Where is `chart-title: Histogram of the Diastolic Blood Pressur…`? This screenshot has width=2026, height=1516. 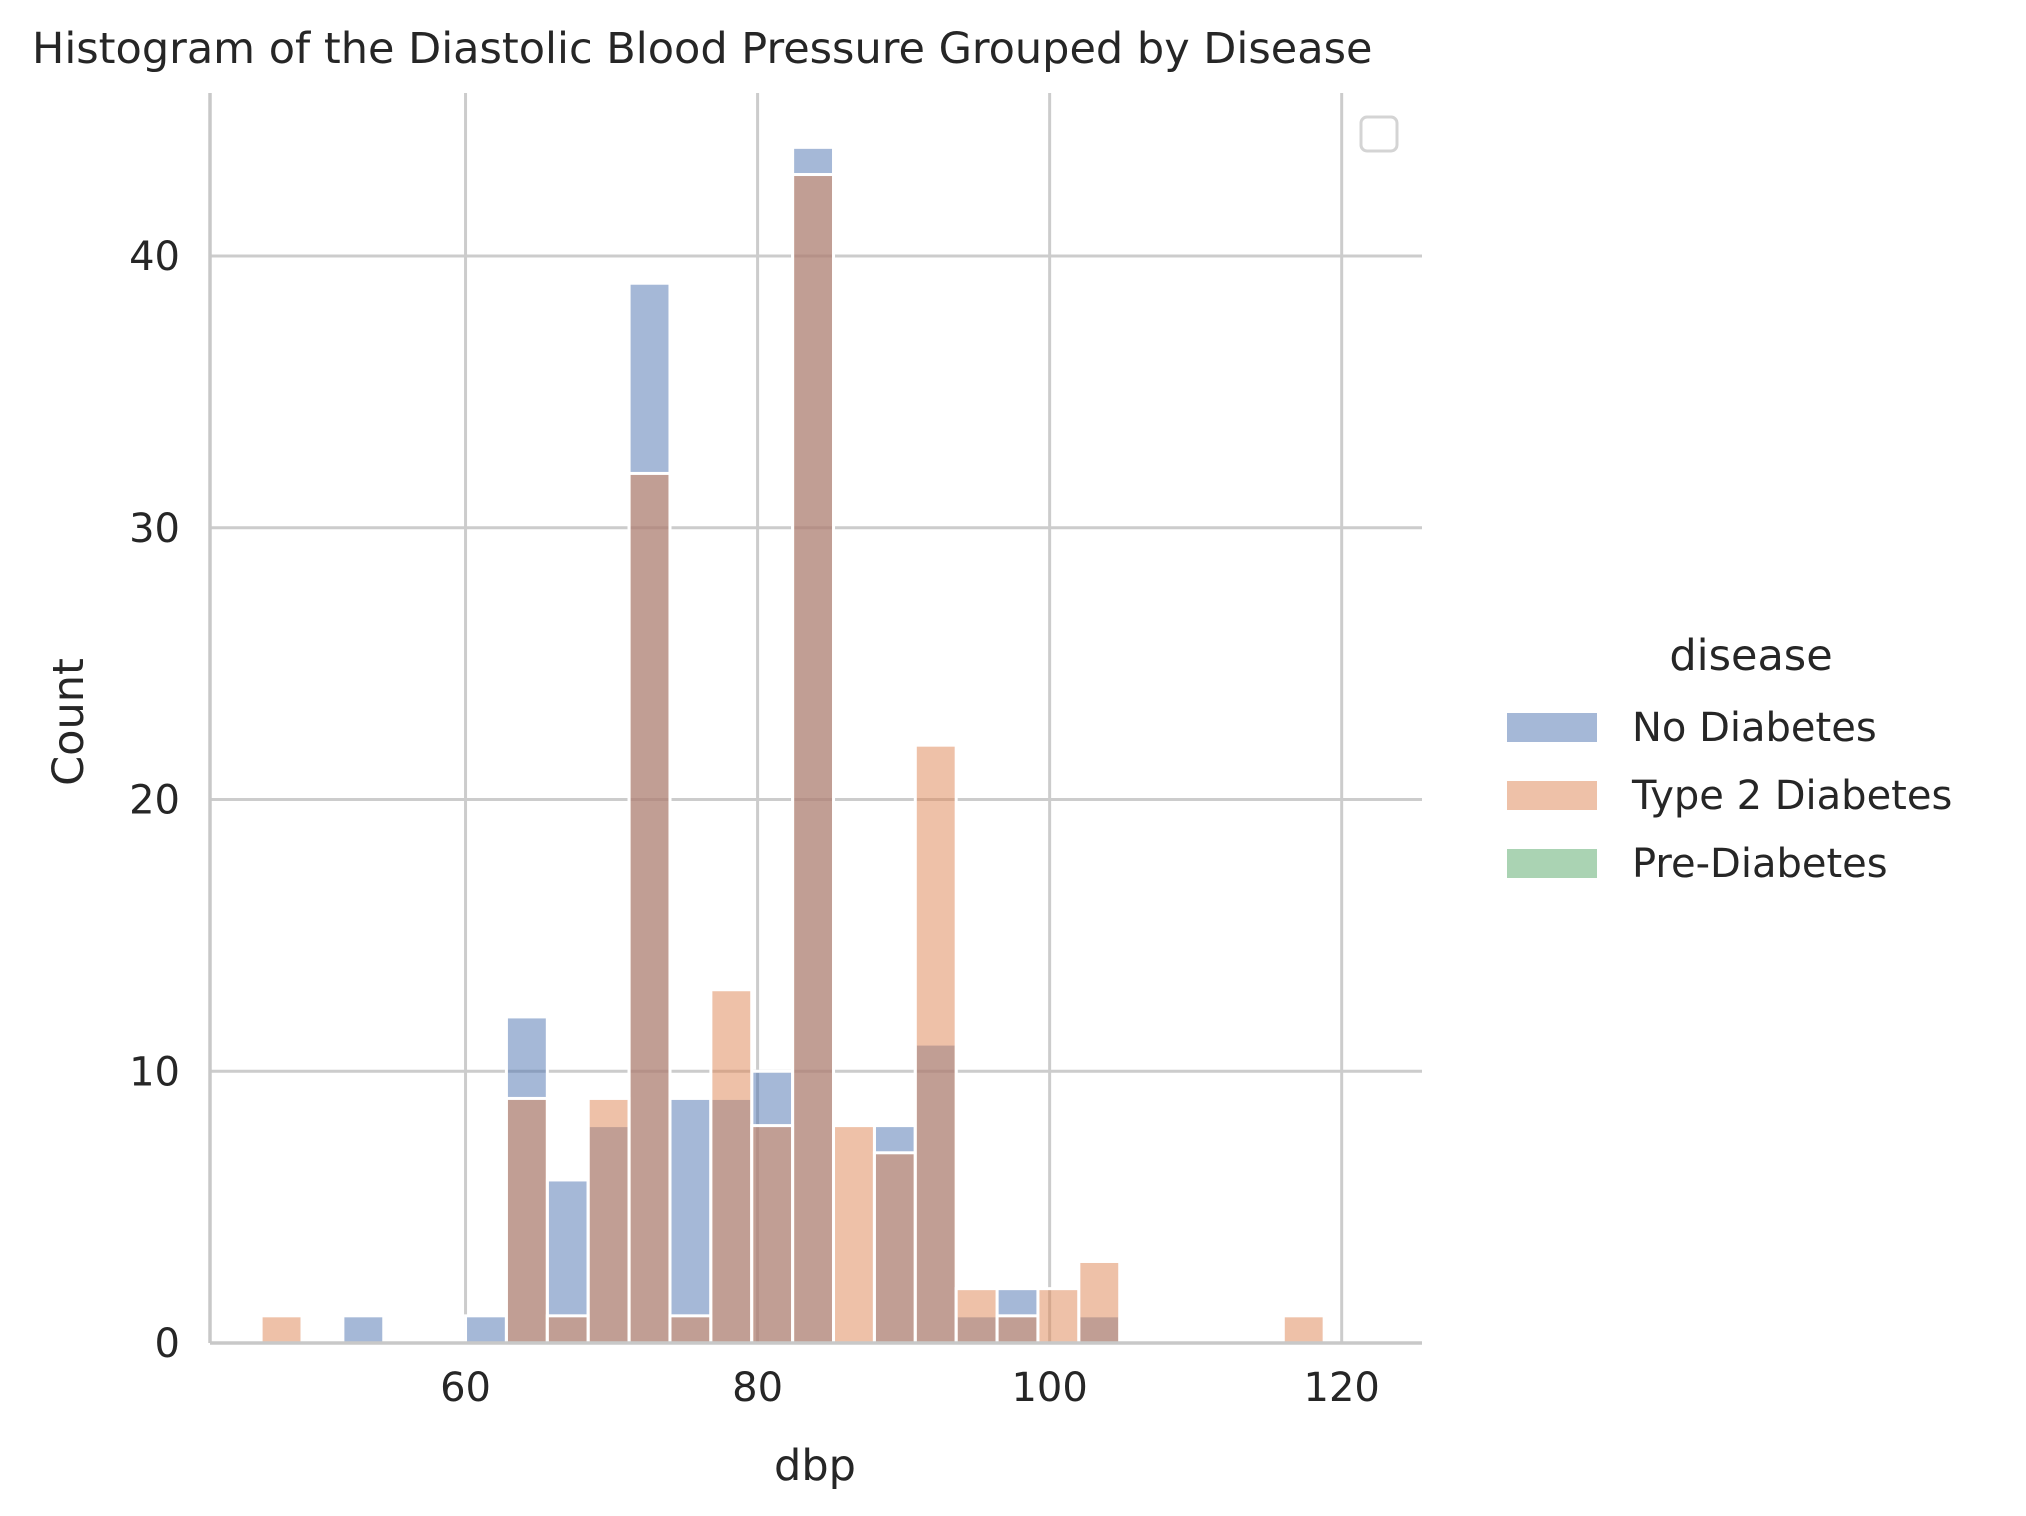
chart-title: Histogram of the Diastolic Blood Pressur… is located at coordinates (702, 49).